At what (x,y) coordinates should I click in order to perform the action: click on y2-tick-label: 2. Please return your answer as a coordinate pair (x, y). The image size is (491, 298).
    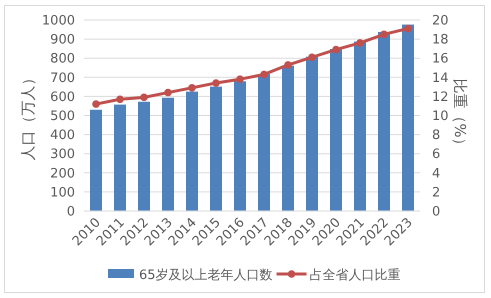
    Looking at the image, I should click on (436, 192).